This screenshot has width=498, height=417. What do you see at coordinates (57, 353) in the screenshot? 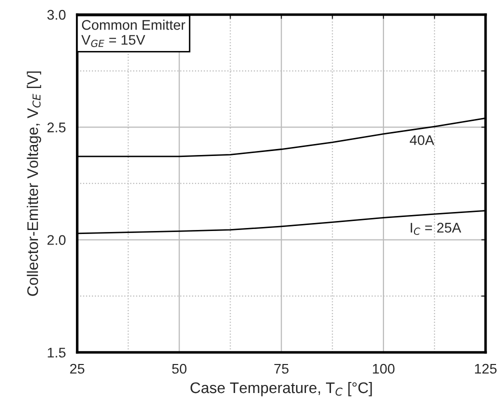
I see `y-tick-label: 1.5` at bounding box center [57, 353].